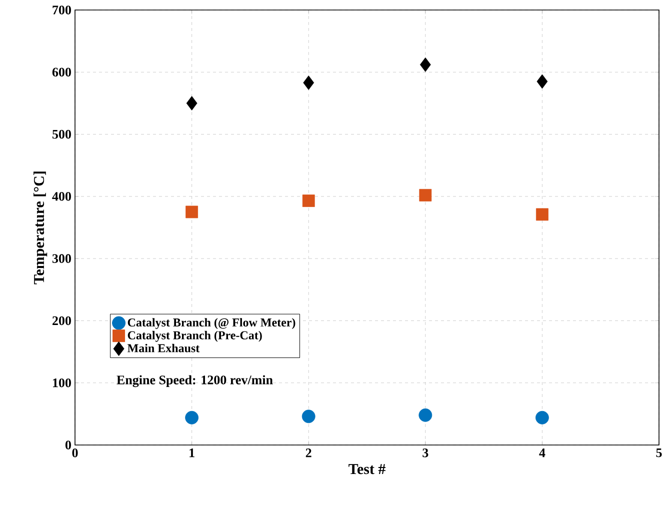 Image resolution: width=667 pixels, height=508 pixels. I want to click on y-tick-label: 0, so click(68, 445).